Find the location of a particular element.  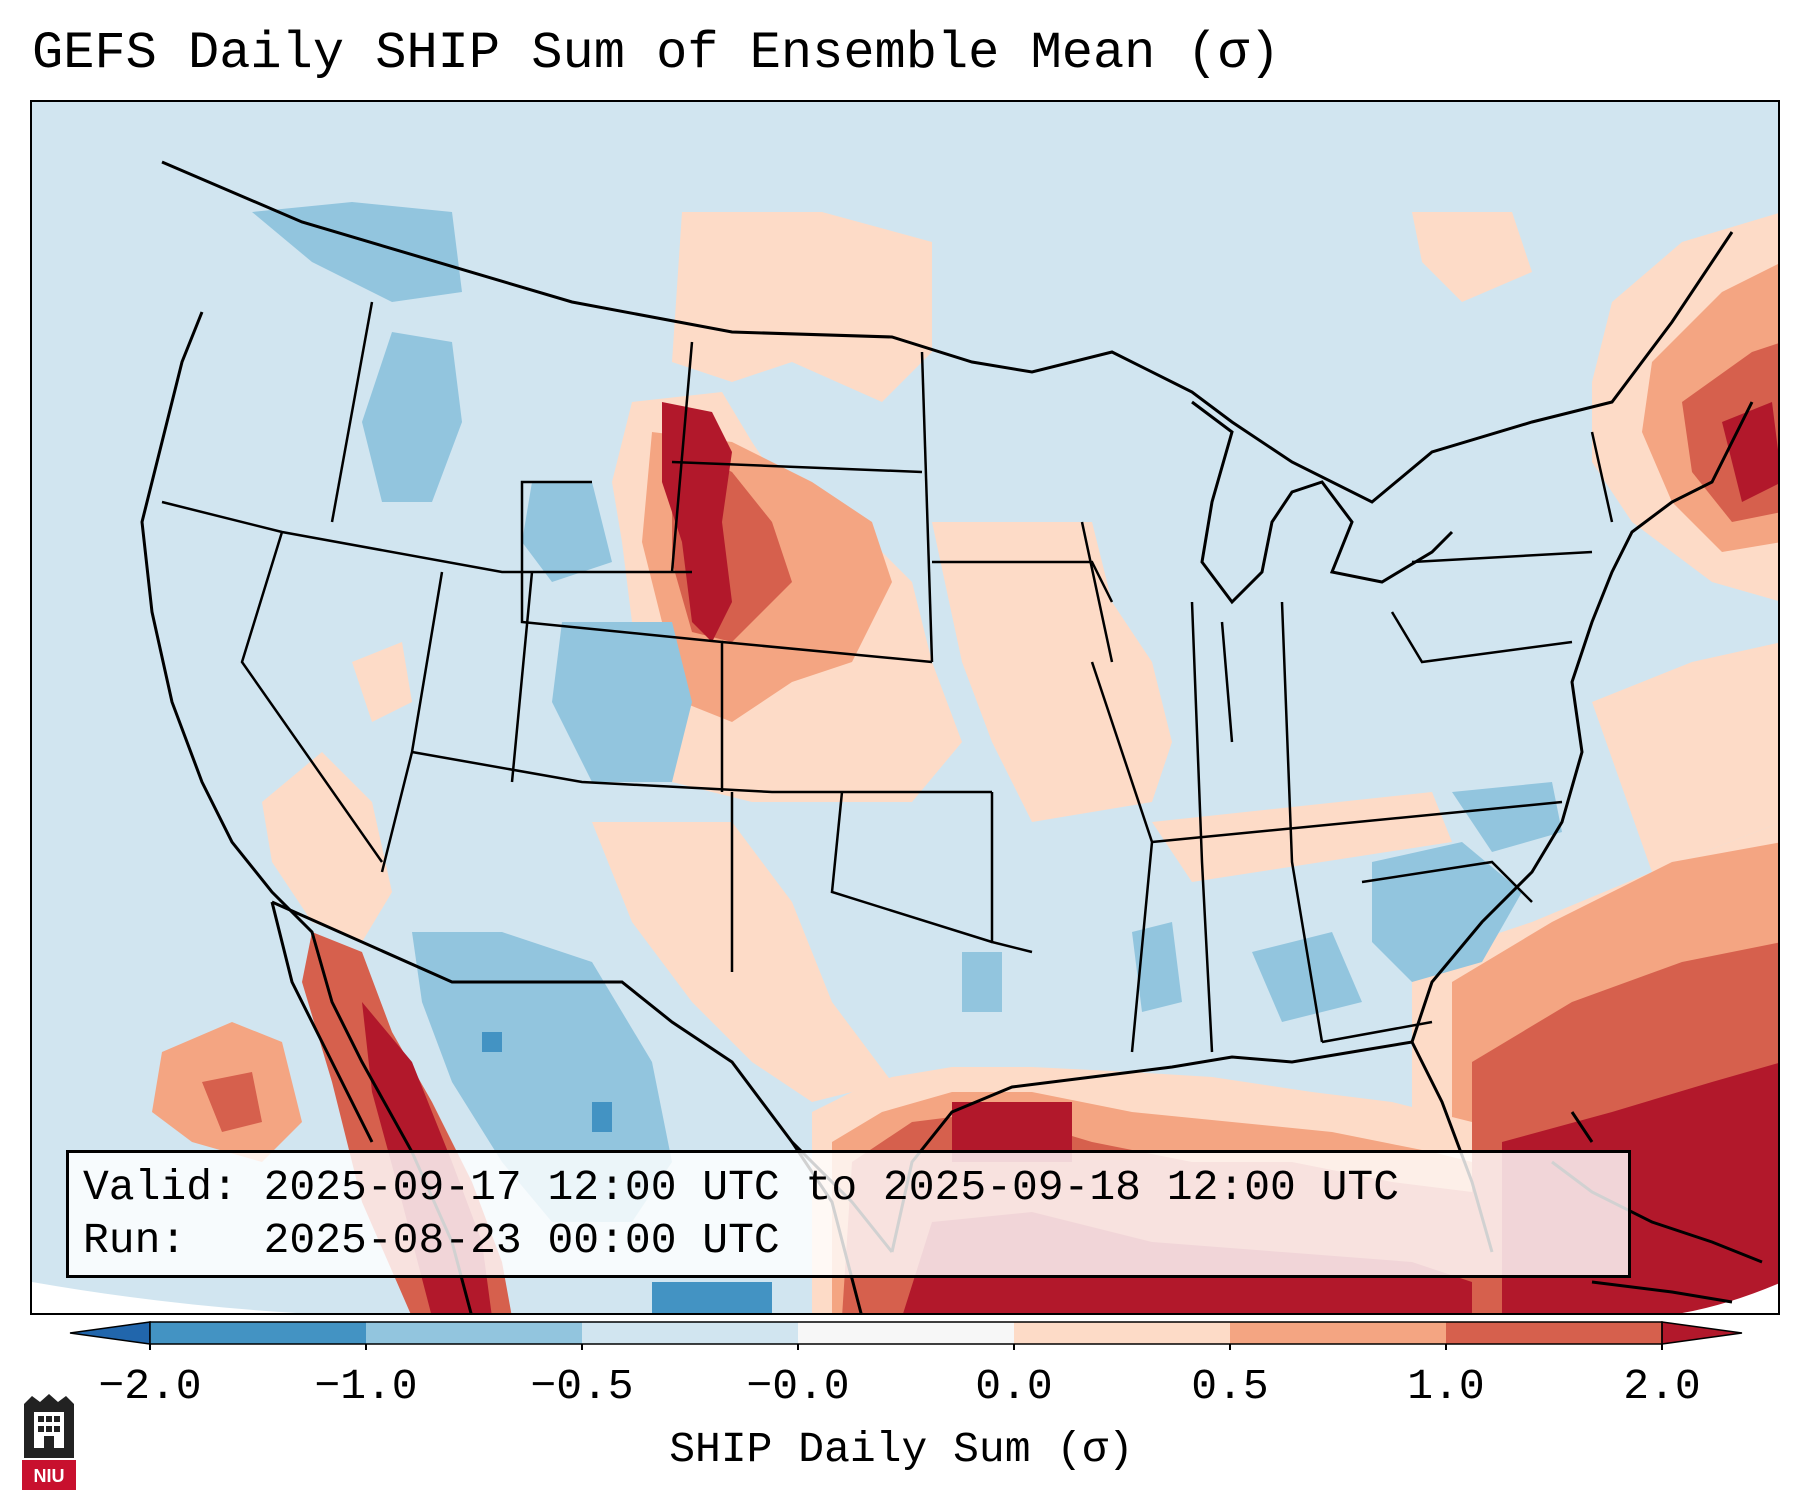

great-lakes-shoreline is located at coordinates (1322, 502).